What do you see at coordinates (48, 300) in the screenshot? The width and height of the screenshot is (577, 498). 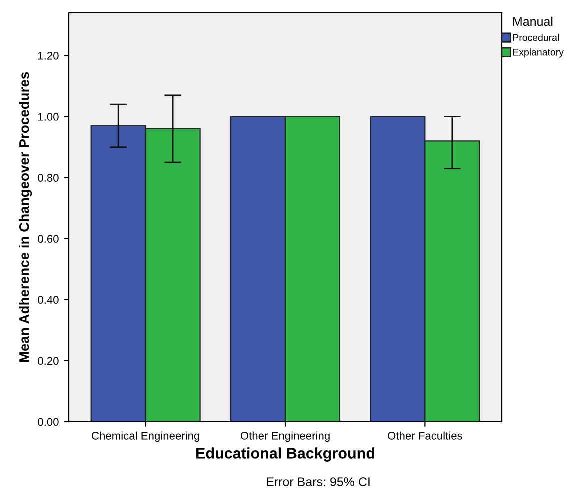 I see `y-tick-label: 0.40` at bounding box center [48, 300].